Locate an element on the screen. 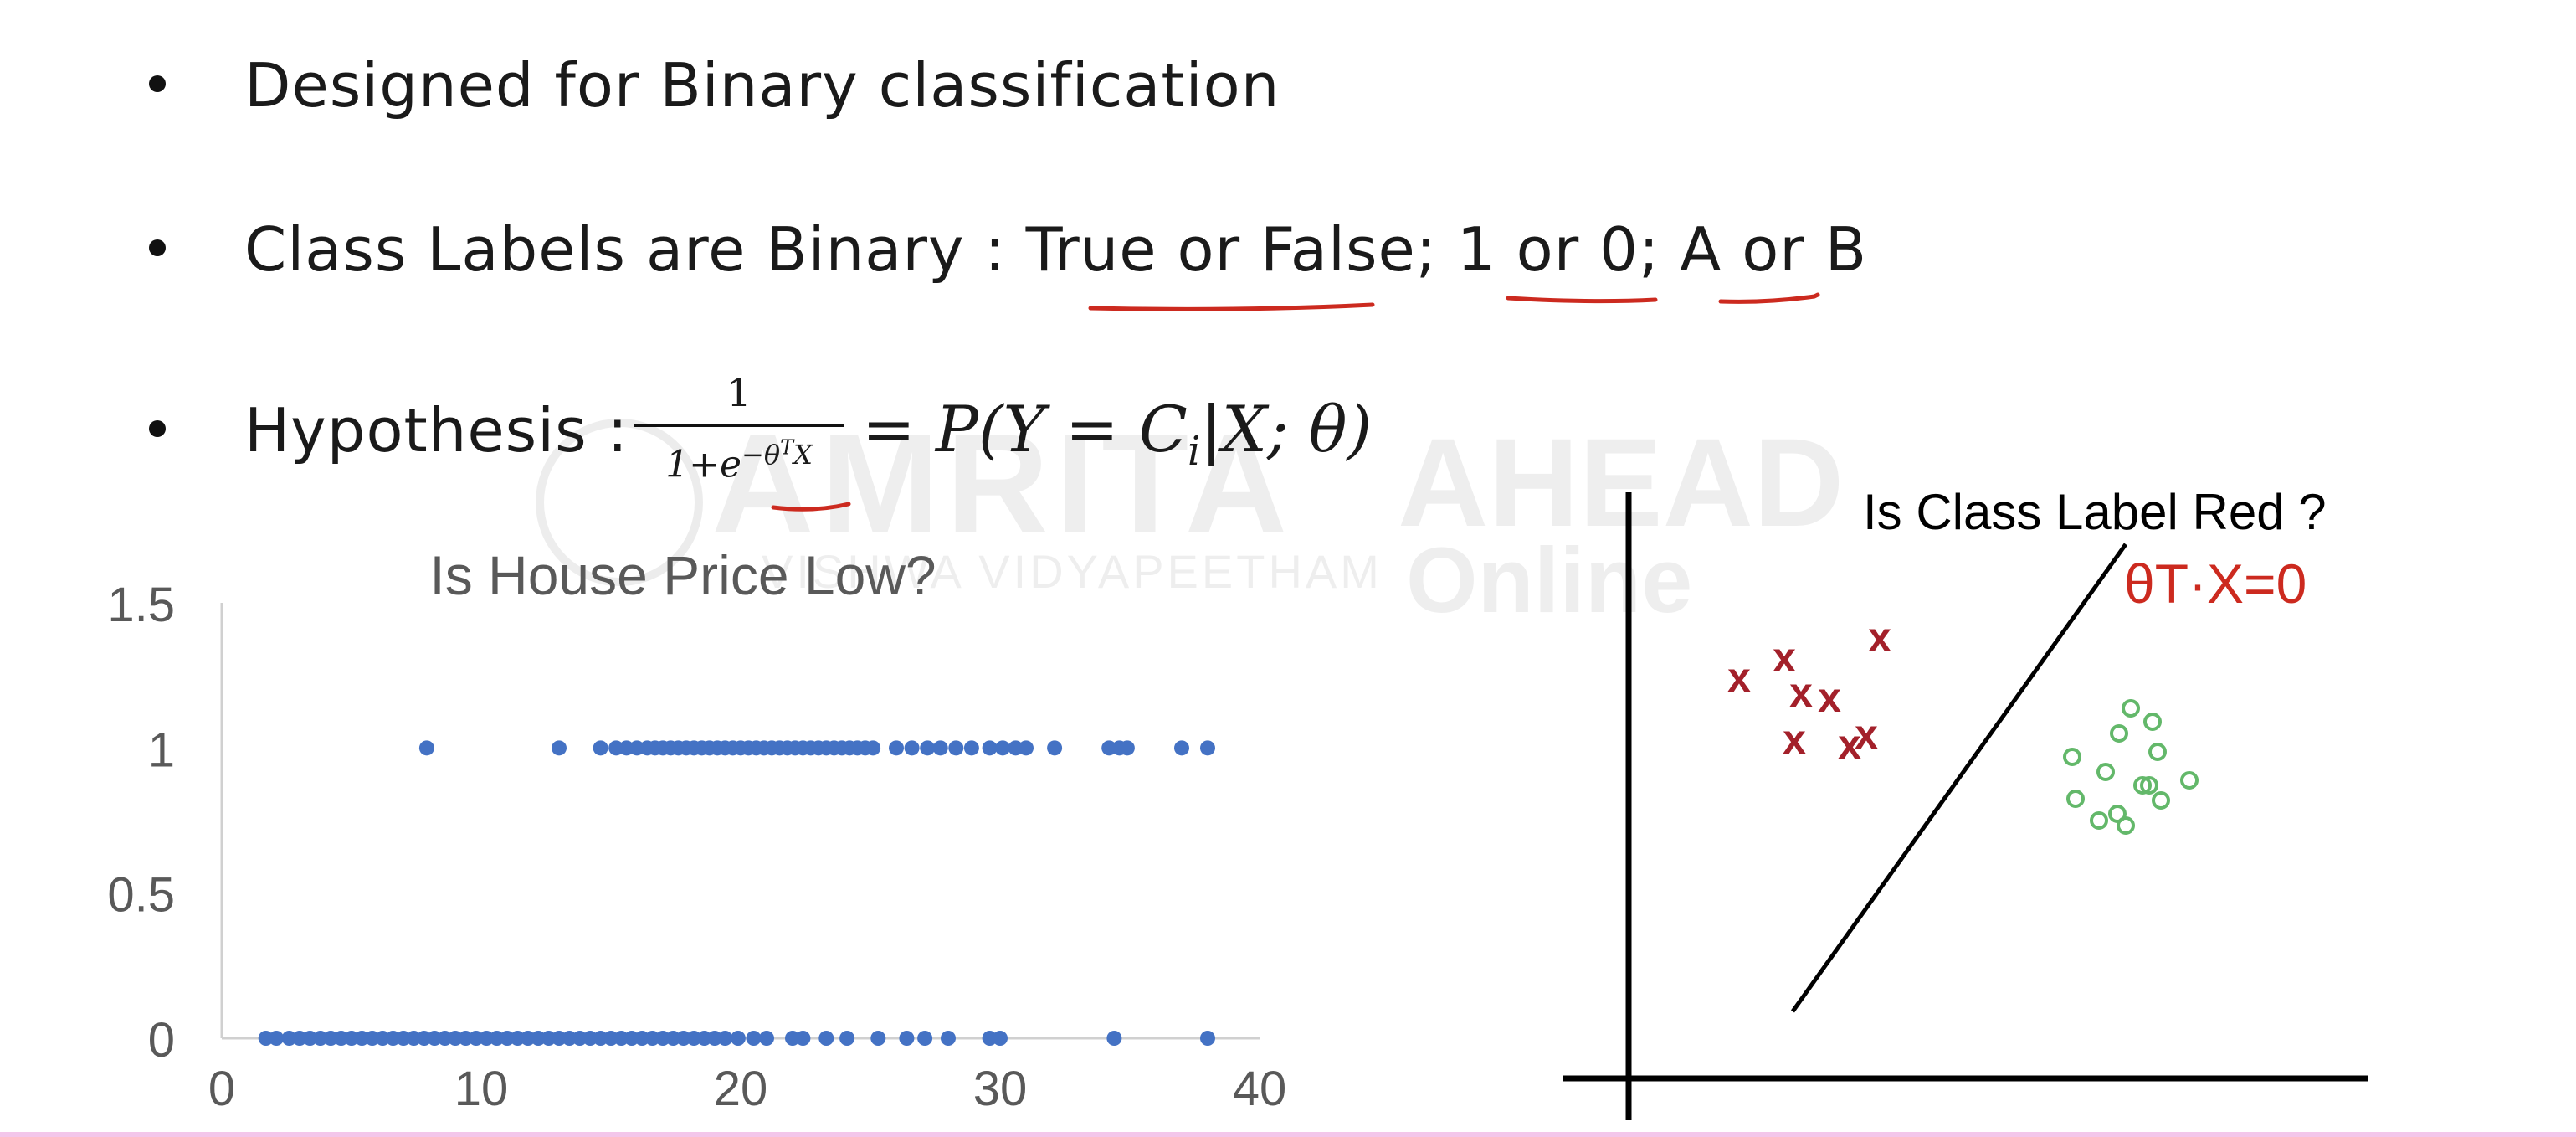 This screenshot has height=1137, width=2576. y-tick-label: 0.5 is located at coordinates (141, 896).